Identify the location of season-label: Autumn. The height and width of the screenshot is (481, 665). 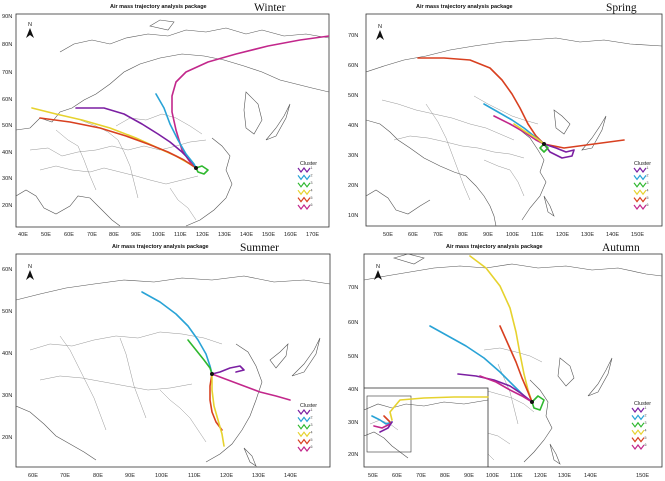
(621, 248).